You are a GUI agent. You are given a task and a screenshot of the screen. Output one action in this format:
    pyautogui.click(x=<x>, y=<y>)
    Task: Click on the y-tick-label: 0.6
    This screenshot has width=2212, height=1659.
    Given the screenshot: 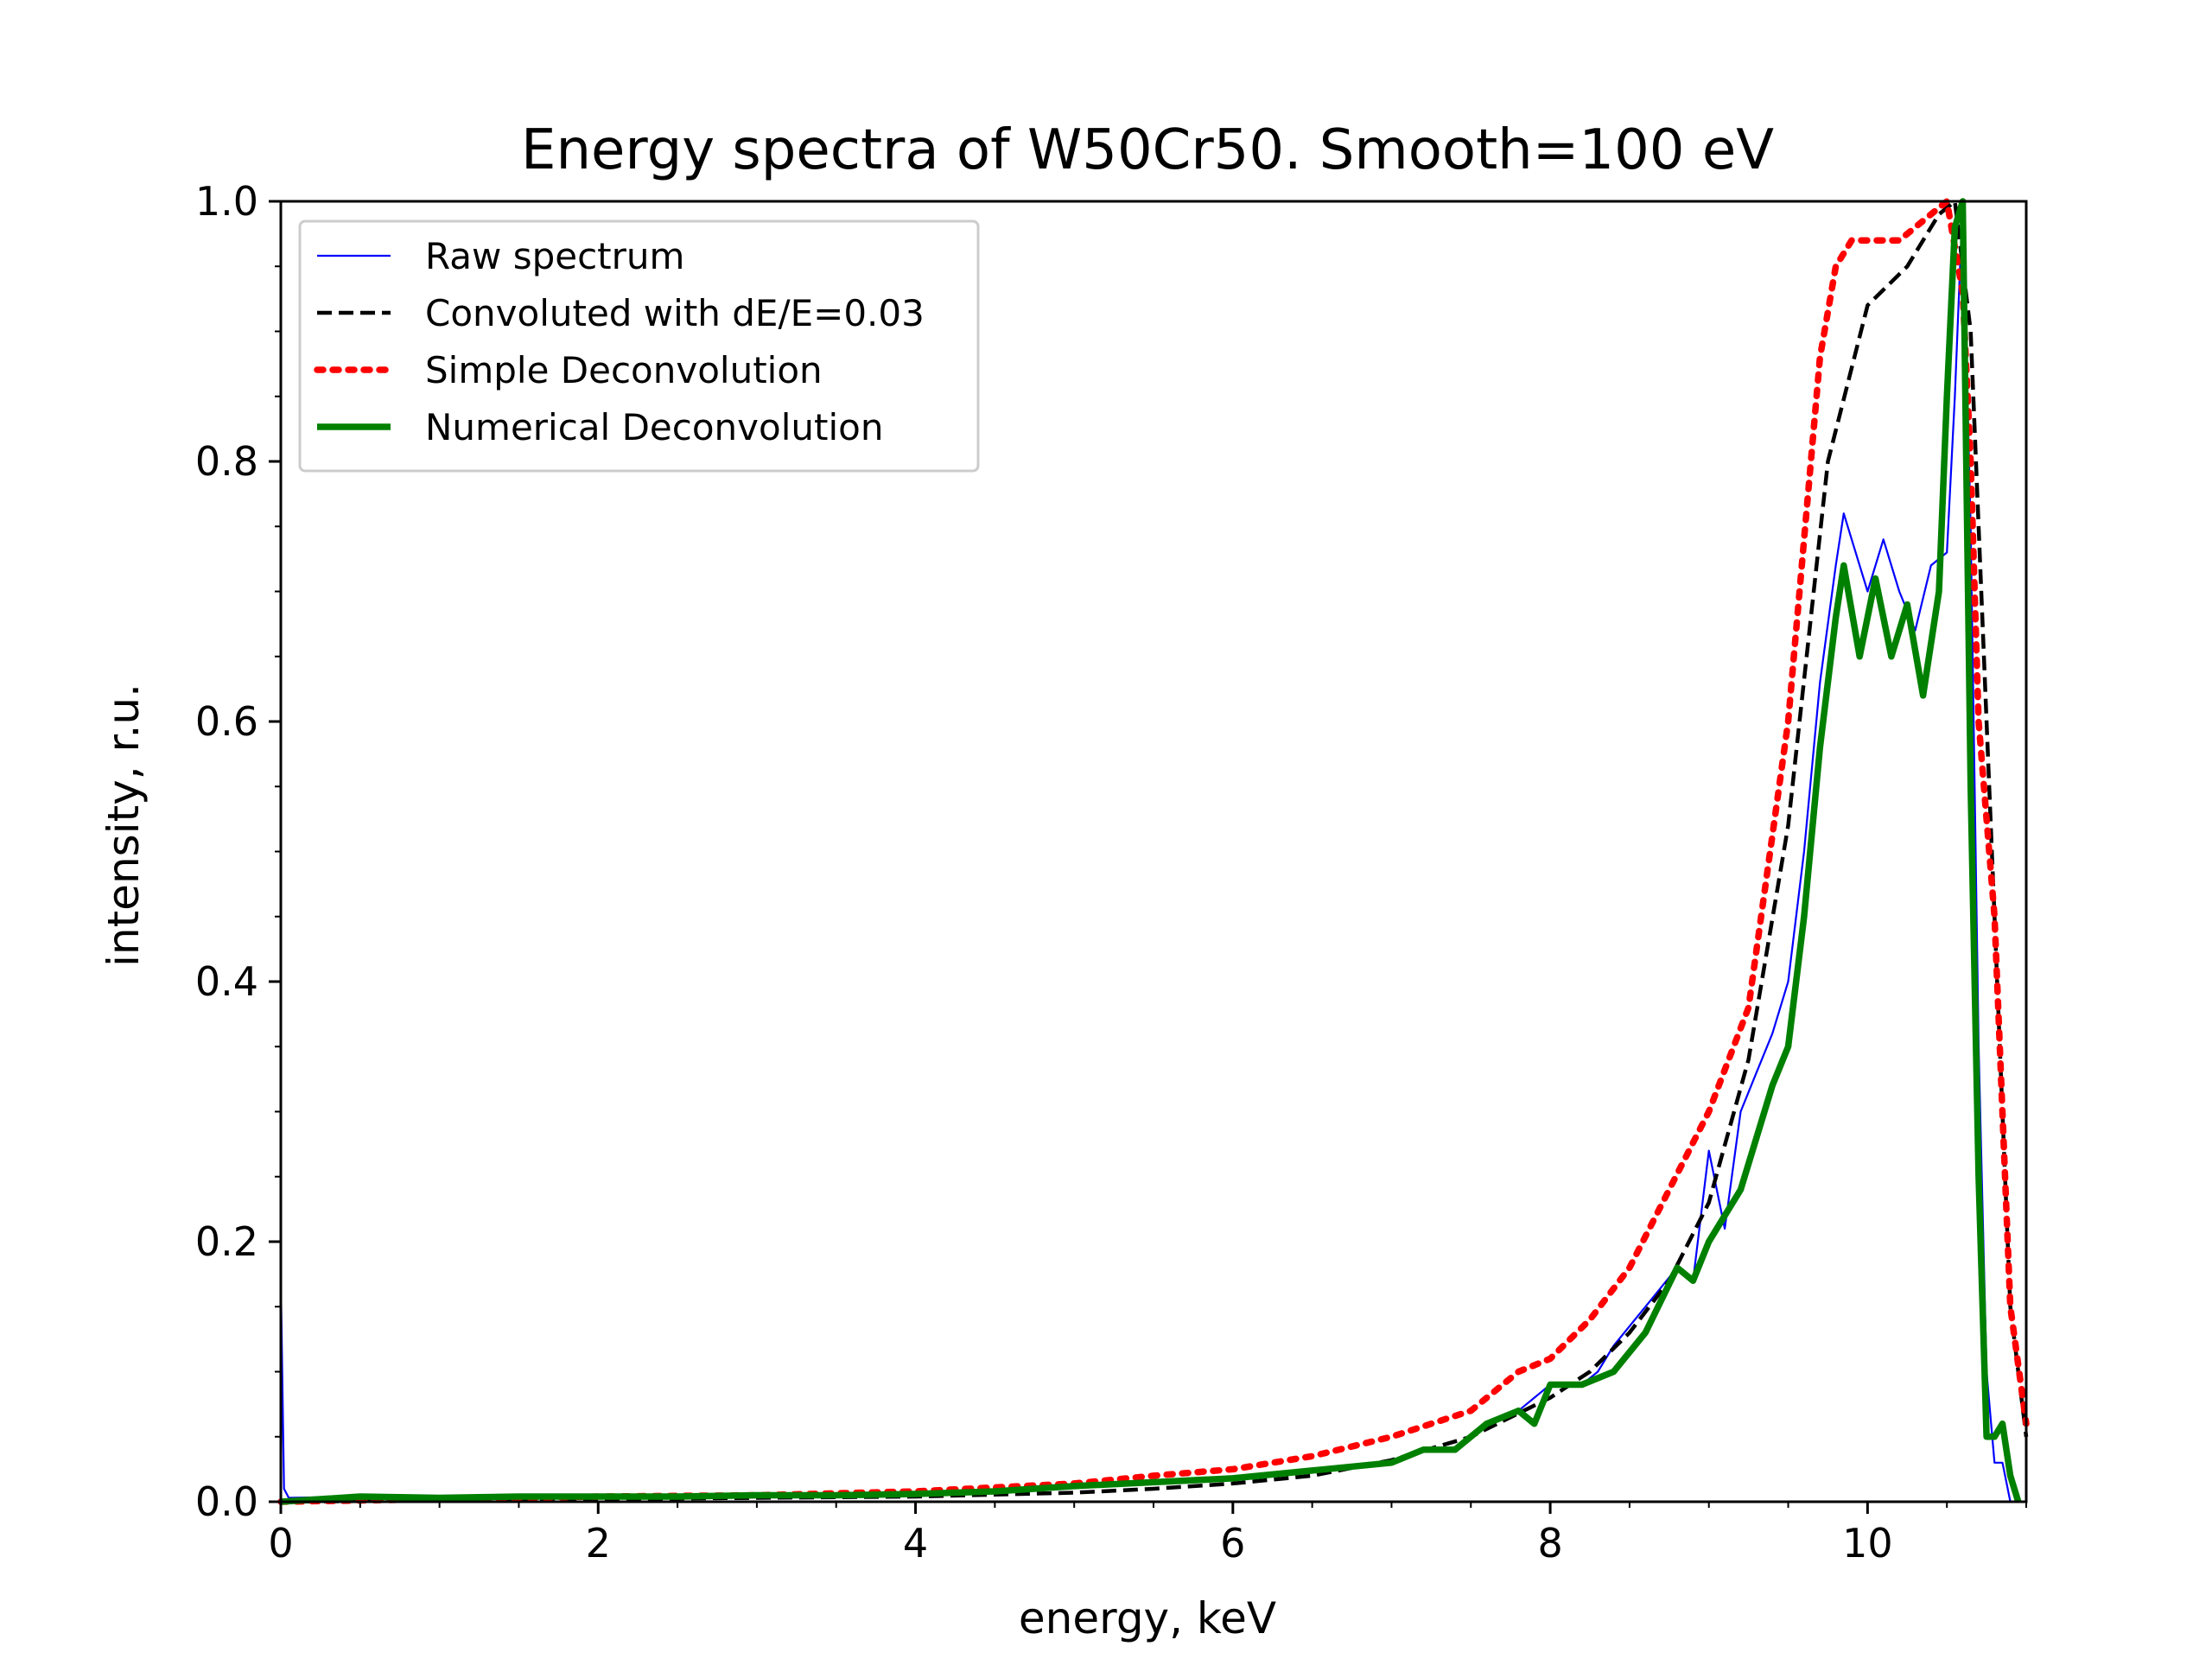 What is the action you would take?
    pyautogui.click(x=226, y=721)
    